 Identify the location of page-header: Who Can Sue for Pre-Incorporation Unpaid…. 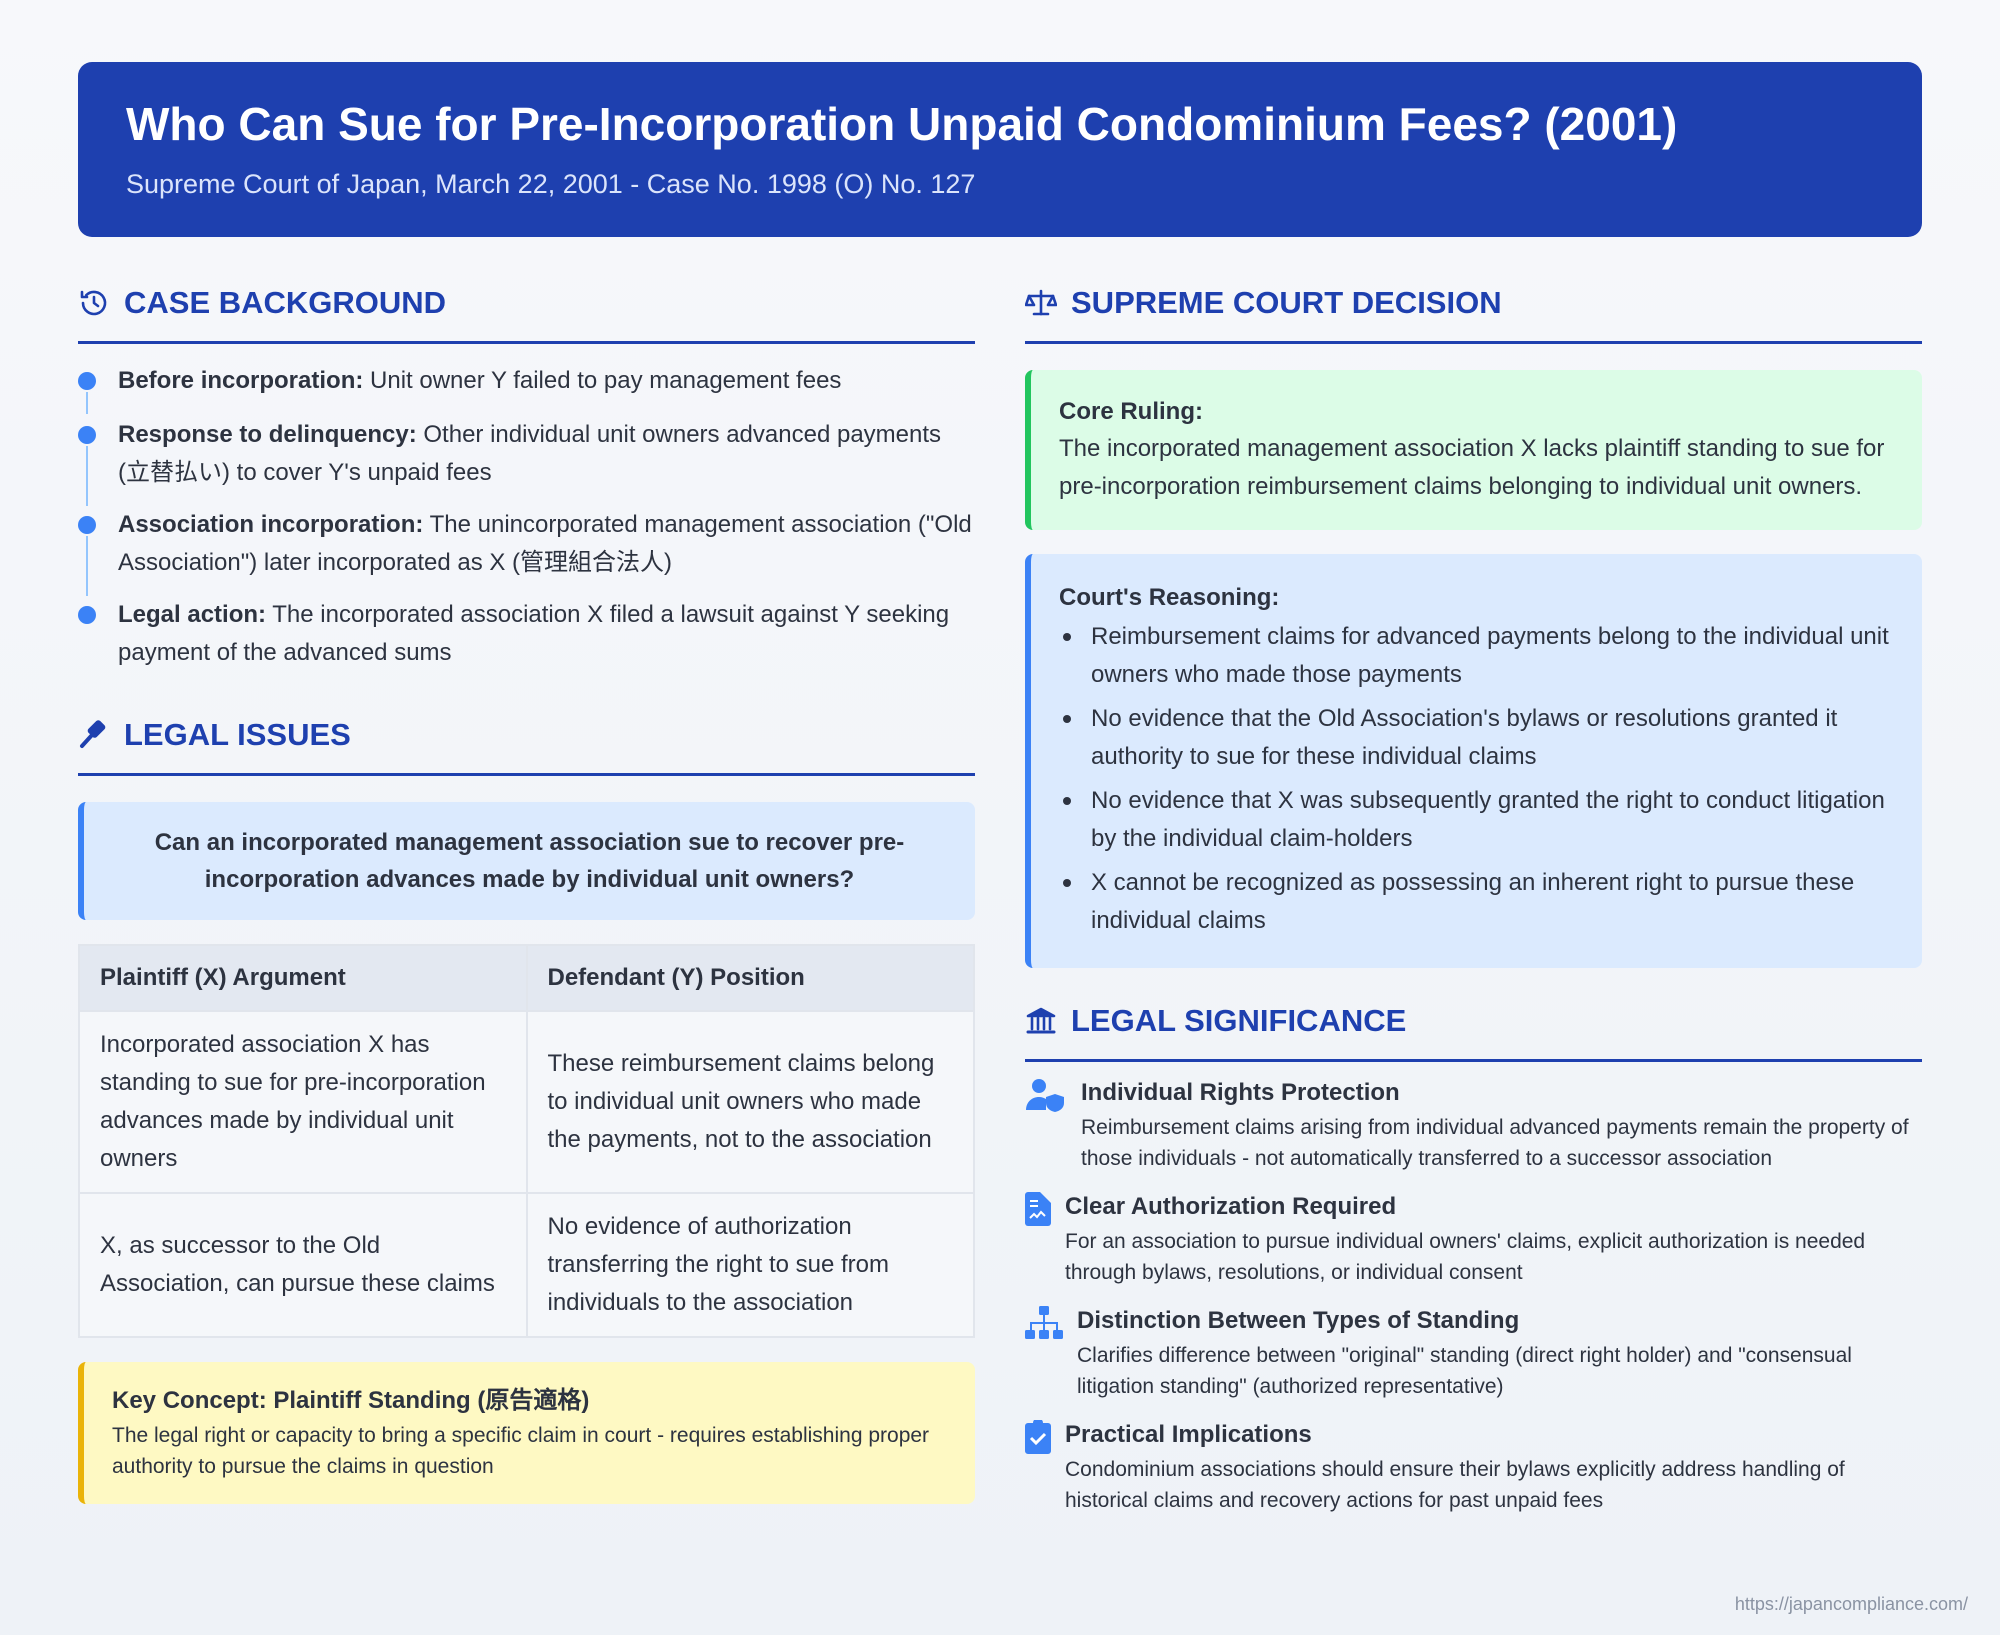
(1000, 149).